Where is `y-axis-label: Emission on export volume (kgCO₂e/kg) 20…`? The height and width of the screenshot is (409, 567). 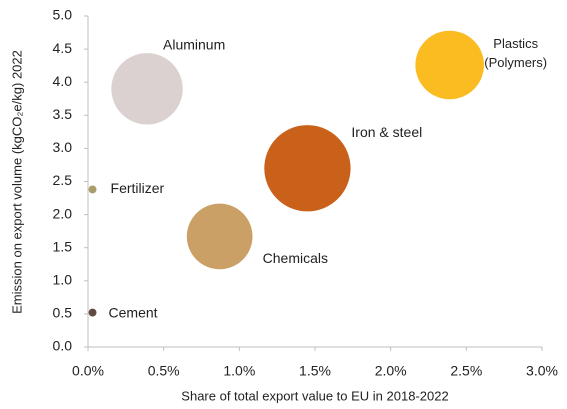 y-axis-label: Emission on export volume (kgCO₂e/kg) 20… is located at coordinates (16, 182).